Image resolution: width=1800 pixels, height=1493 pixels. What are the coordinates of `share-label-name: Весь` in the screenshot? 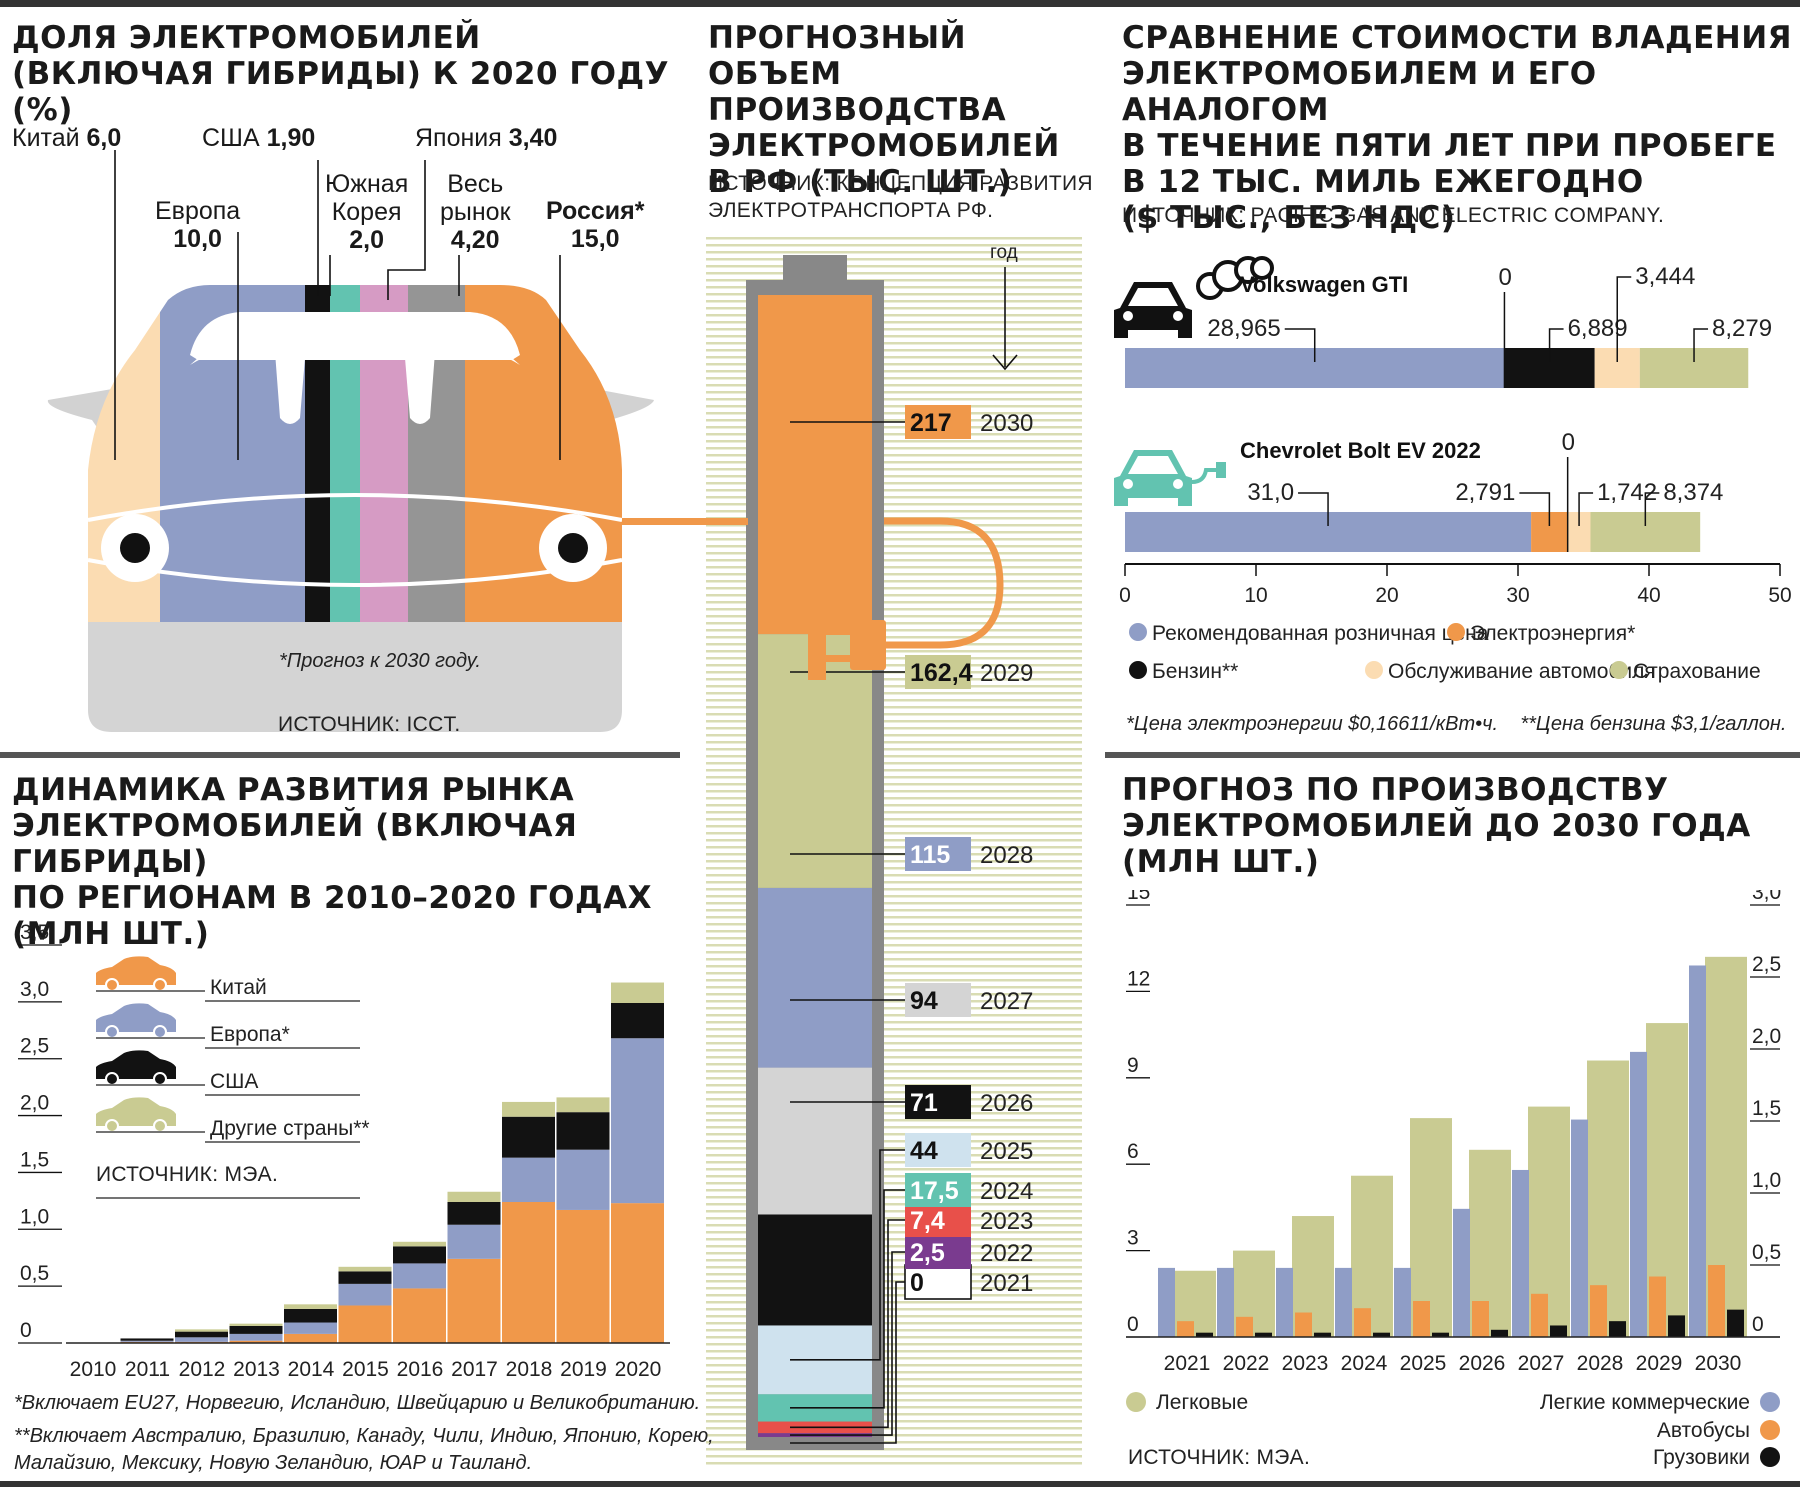 It's located at (475, 184).